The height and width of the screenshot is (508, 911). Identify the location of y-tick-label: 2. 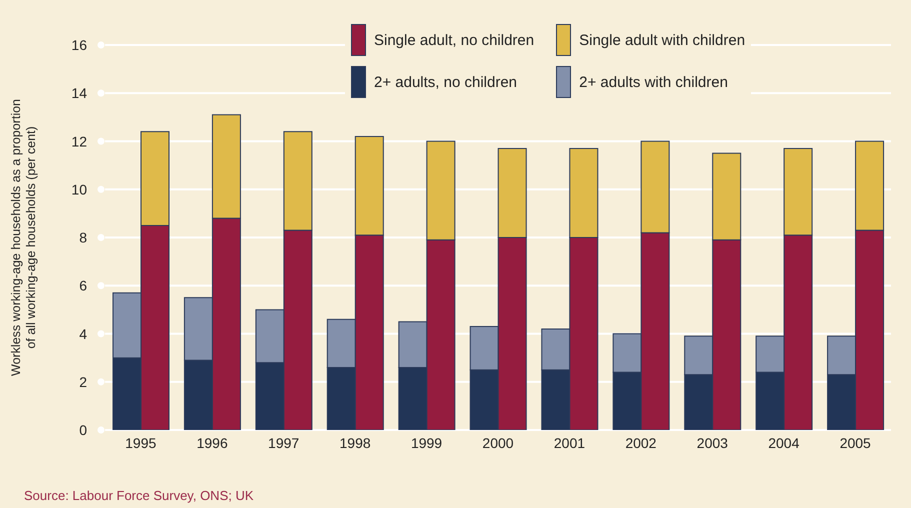
(83, 382).